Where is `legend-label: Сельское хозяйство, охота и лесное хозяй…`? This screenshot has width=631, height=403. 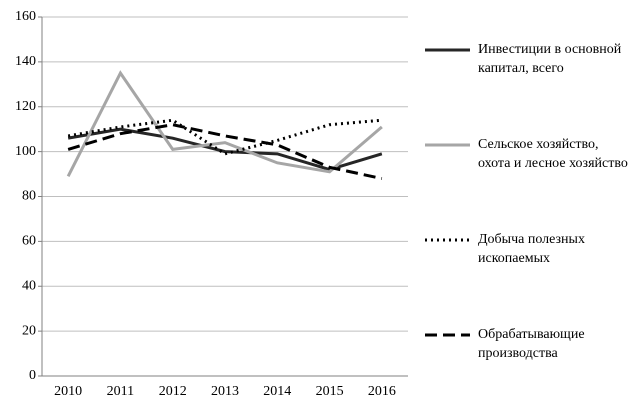
legend-label: Сельское хозяйство, охота и лесное хозяй… is located at coordinates (553, 154).